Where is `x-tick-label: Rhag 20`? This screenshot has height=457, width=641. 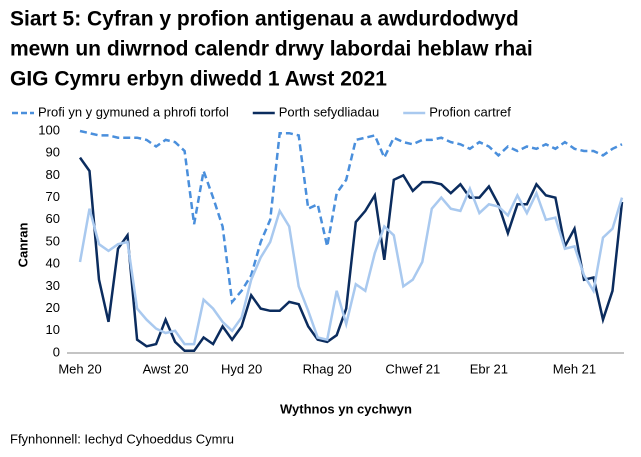 x-tick-label: Rhag 20 is located at coordinates (327, 368).